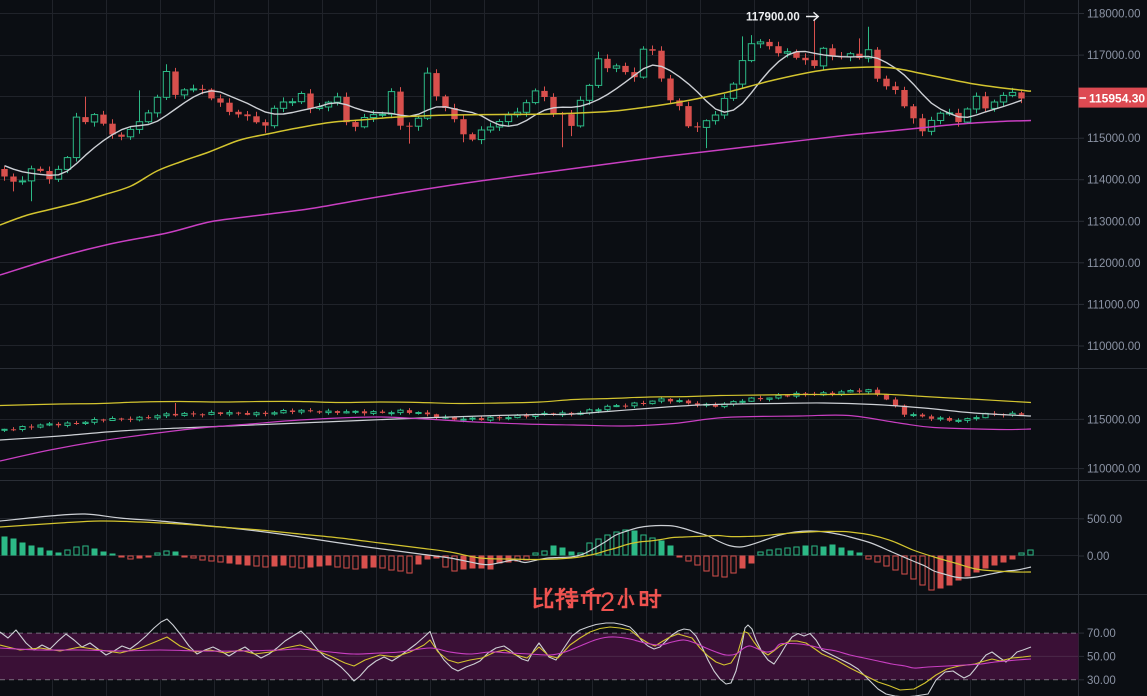 The width and height of the screenshot is (1147, 696). I want to click on svg-text: 500.00, so click(1104, 520).